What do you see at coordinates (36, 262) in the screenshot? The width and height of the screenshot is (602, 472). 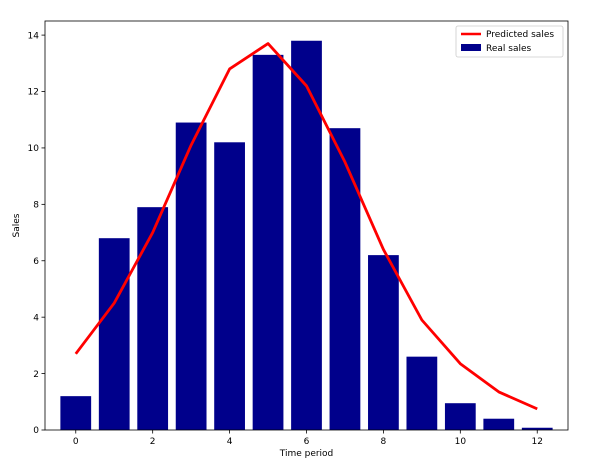 I see `y-tick-label-6: 6` at bounding box center [36, 262].